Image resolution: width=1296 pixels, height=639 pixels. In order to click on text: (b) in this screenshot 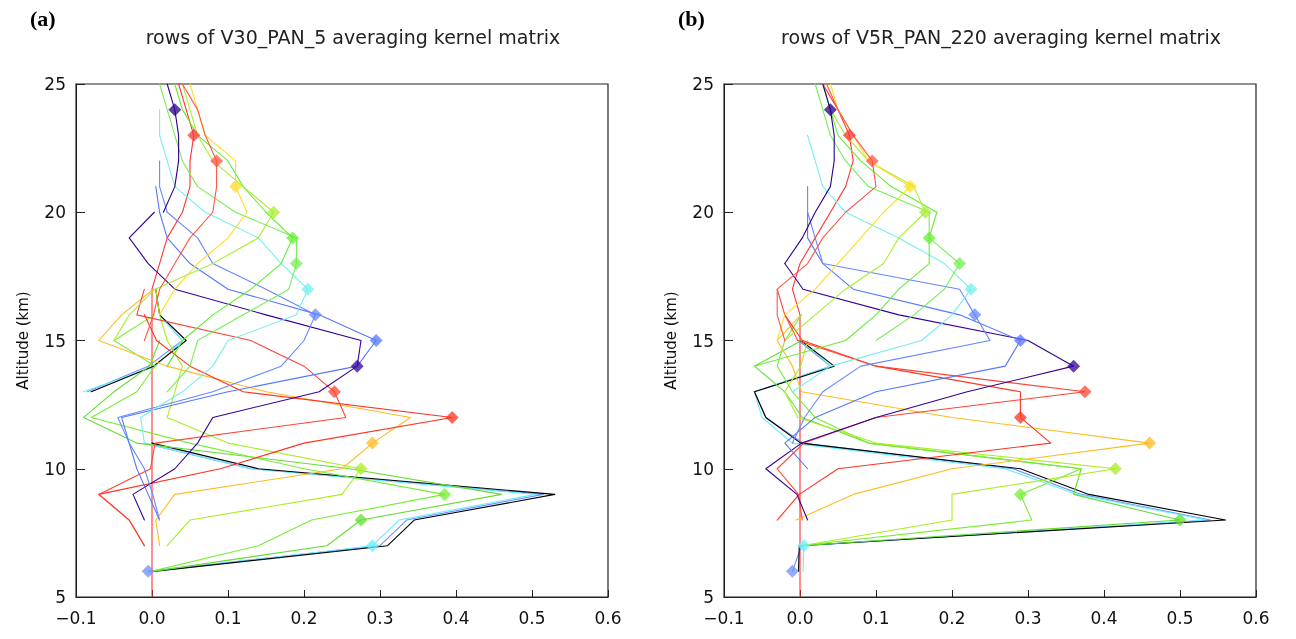, I will do `click(691, 19)`.